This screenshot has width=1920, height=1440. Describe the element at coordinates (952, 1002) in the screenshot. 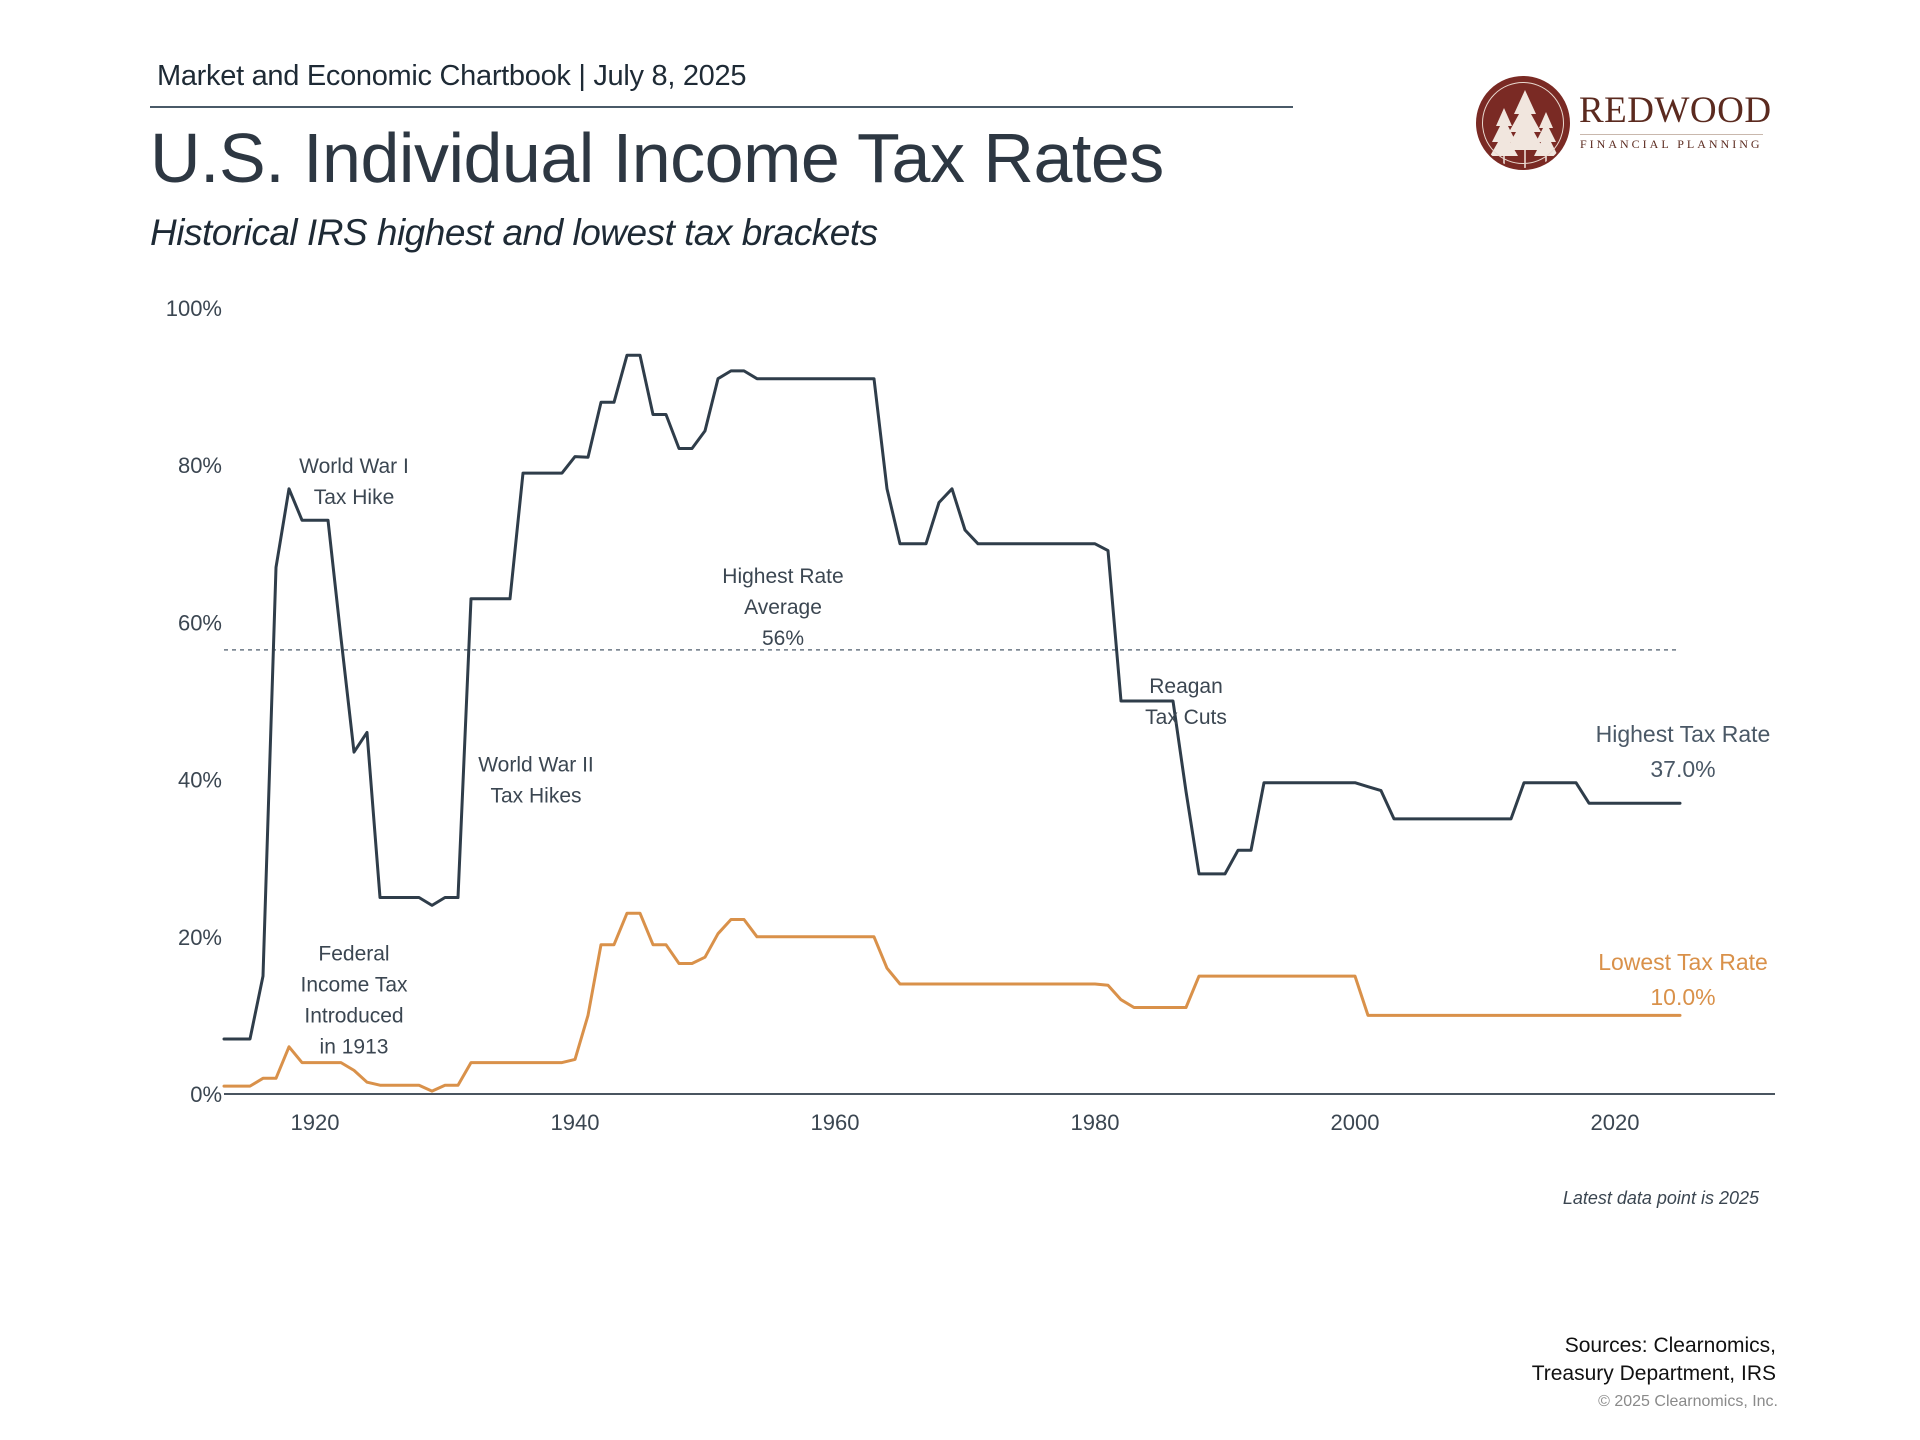

I see `lowest-rate-line` at that location.